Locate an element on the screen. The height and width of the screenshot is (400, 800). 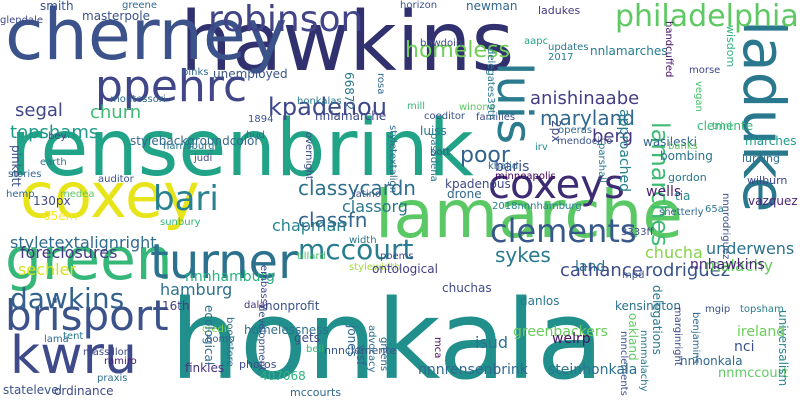
cloud-word: khalid is located at coordinates (503, 166).